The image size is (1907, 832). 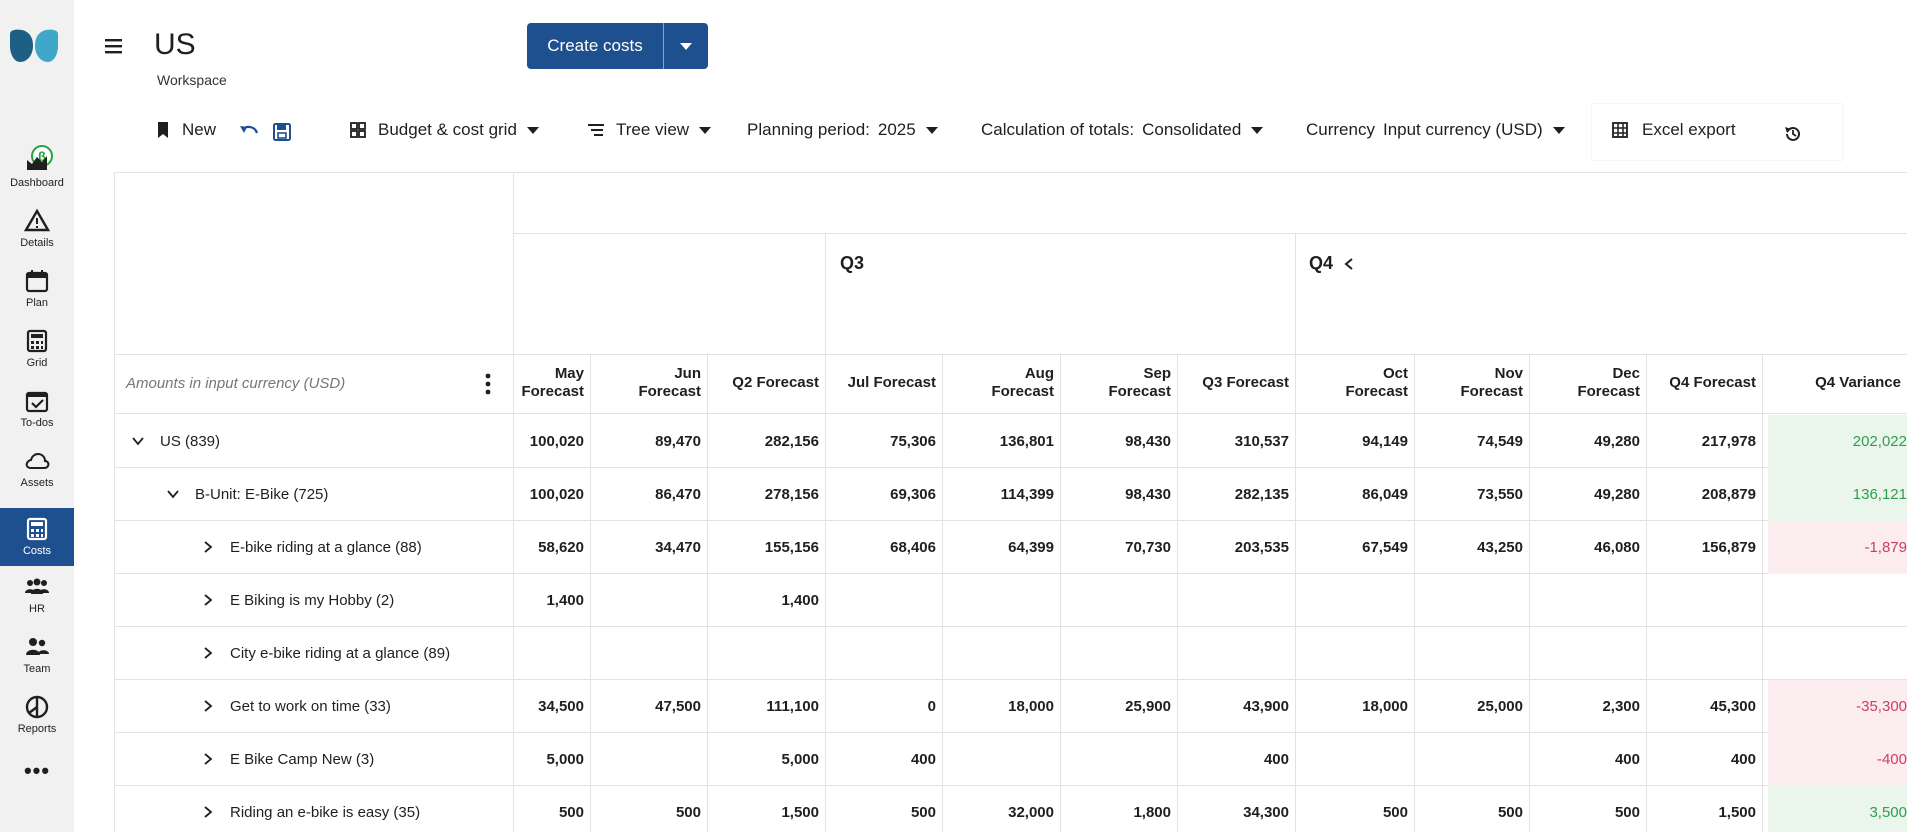 What do you see at coordinates (1674, 130) in the screenshot?
I see `excel-export-button: Excel export` at bounding box center [1674, 130].